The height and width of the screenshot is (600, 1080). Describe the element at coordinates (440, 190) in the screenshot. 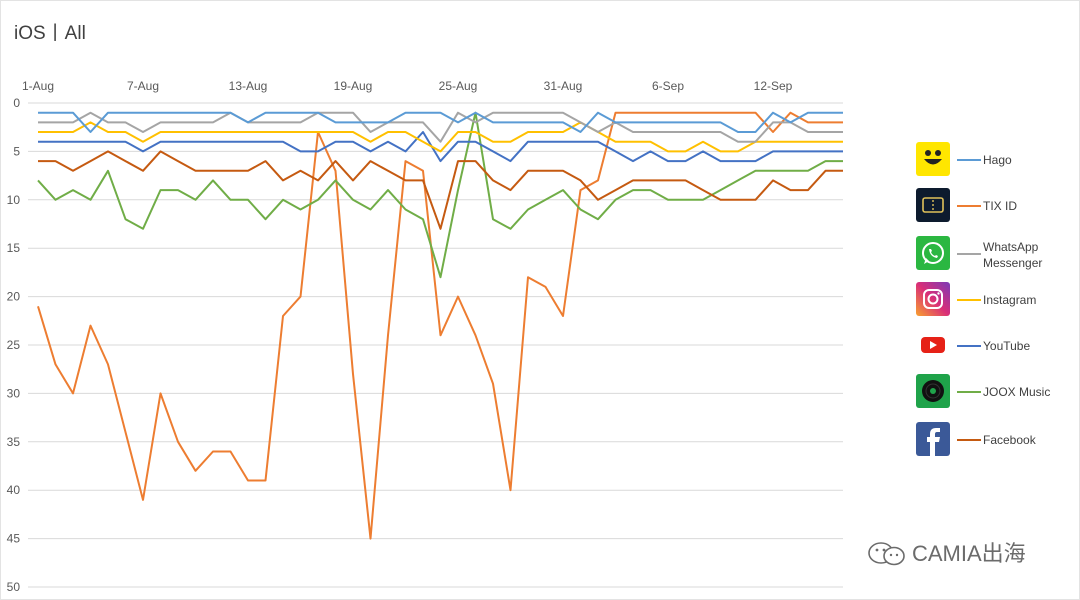

I see `series-line-facebook` at that location.